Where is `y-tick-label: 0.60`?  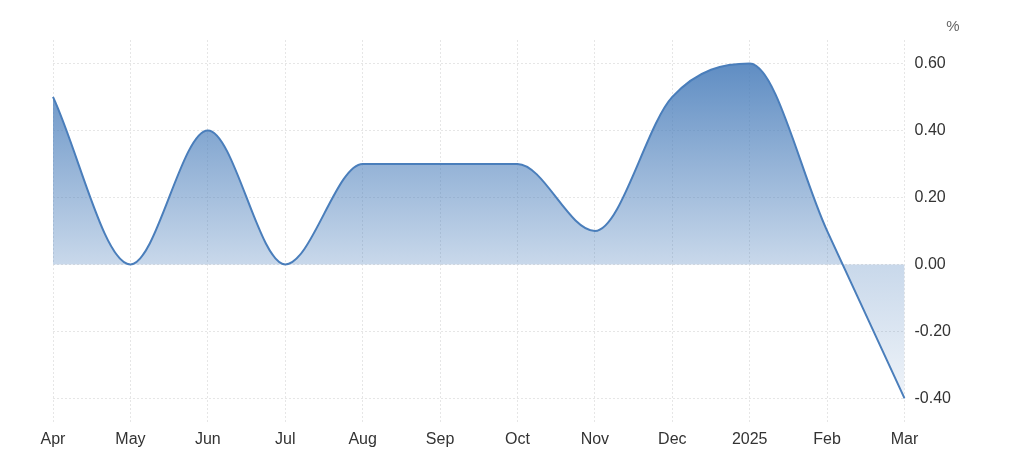
y-tick-label: 0.60 is located at coordinates (930, 62).